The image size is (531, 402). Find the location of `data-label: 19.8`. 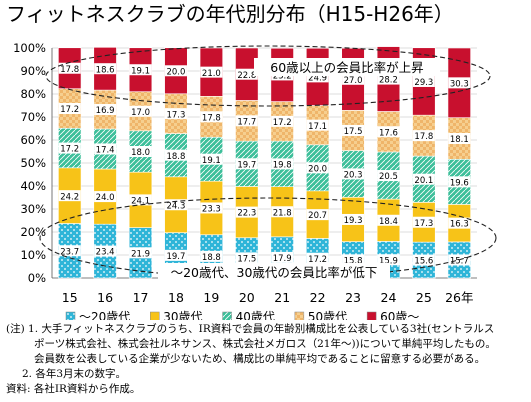

data-label: 19.8 is located at coordinates (282, 166).